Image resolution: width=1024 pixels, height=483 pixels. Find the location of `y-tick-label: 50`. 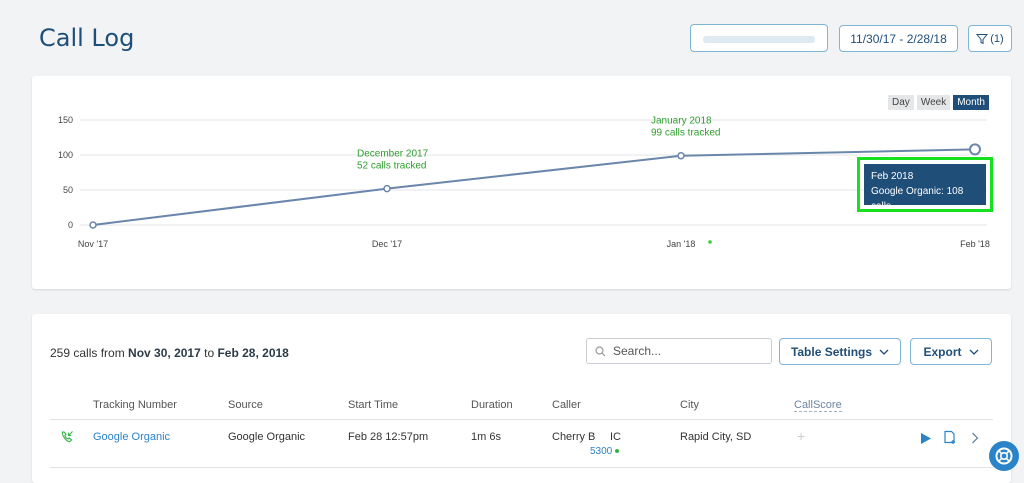

y-tick-label: 50 is located at coordinates (68, 190).